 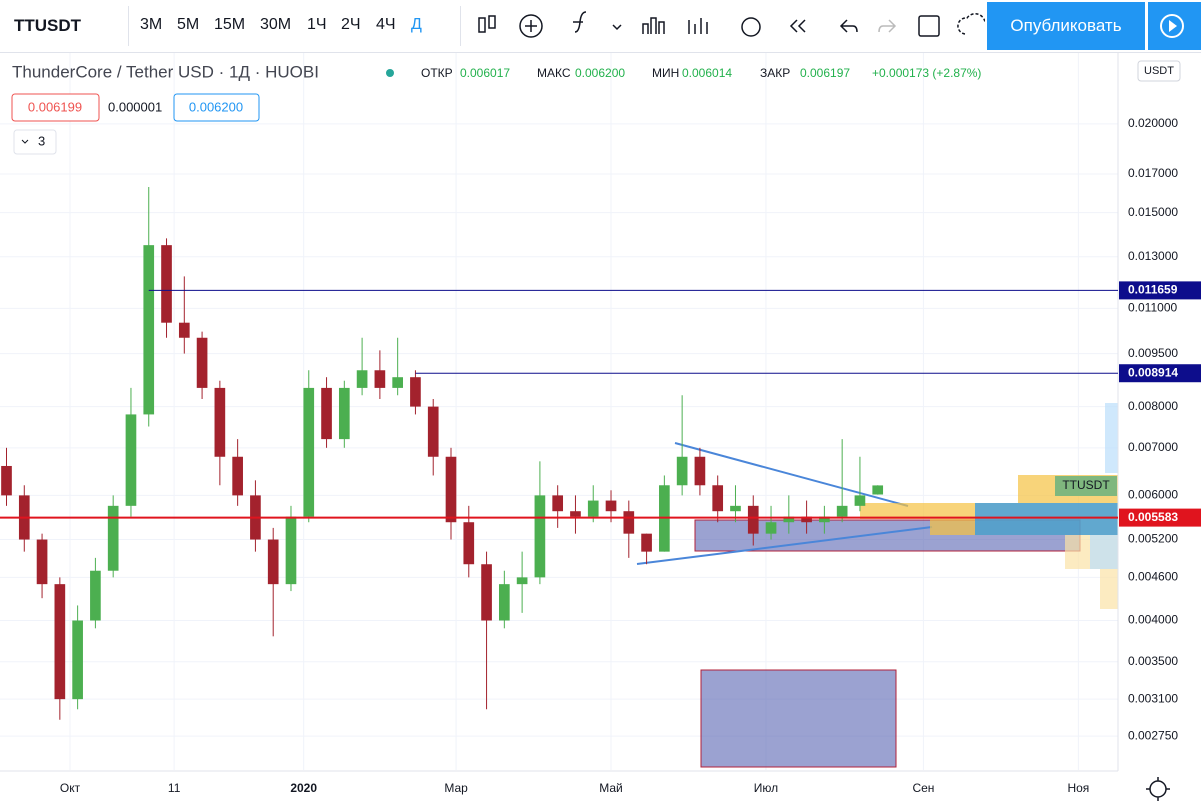 I want to click on play-button, so click(x=1174, y=26).